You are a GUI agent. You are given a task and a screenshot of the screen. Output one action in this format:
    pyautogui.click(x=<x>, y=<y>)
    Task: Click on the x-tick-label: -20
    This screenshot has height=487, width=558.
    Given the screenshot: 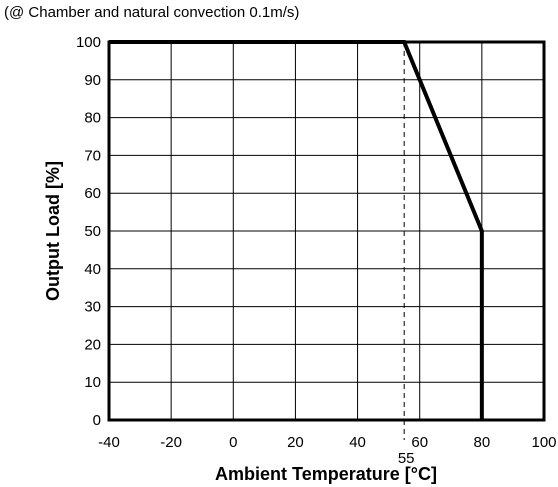 What is the action you would take?
    pyautogui.click(x=171, y=442)
    